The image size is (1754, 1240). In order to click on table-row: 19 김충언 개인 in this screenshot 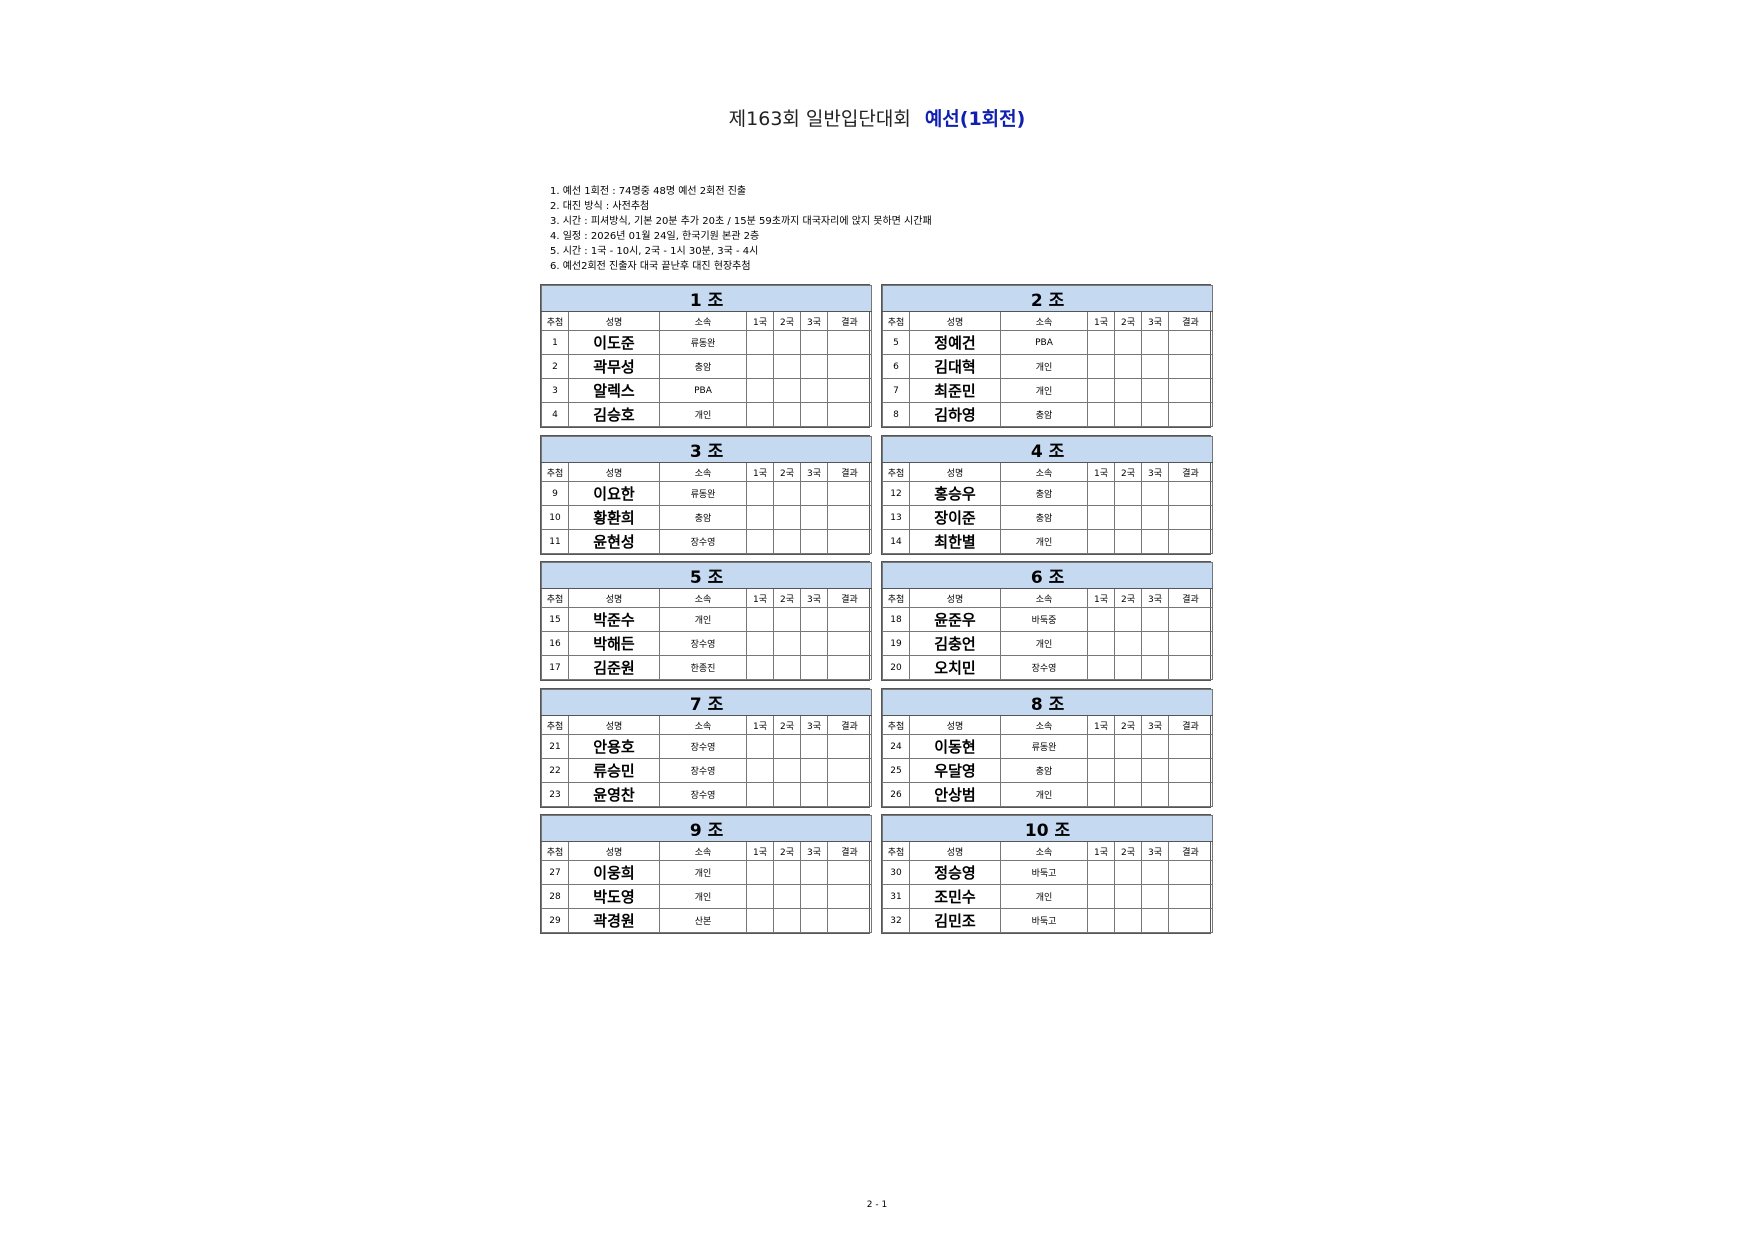, I will do `click(1048, 643)`.